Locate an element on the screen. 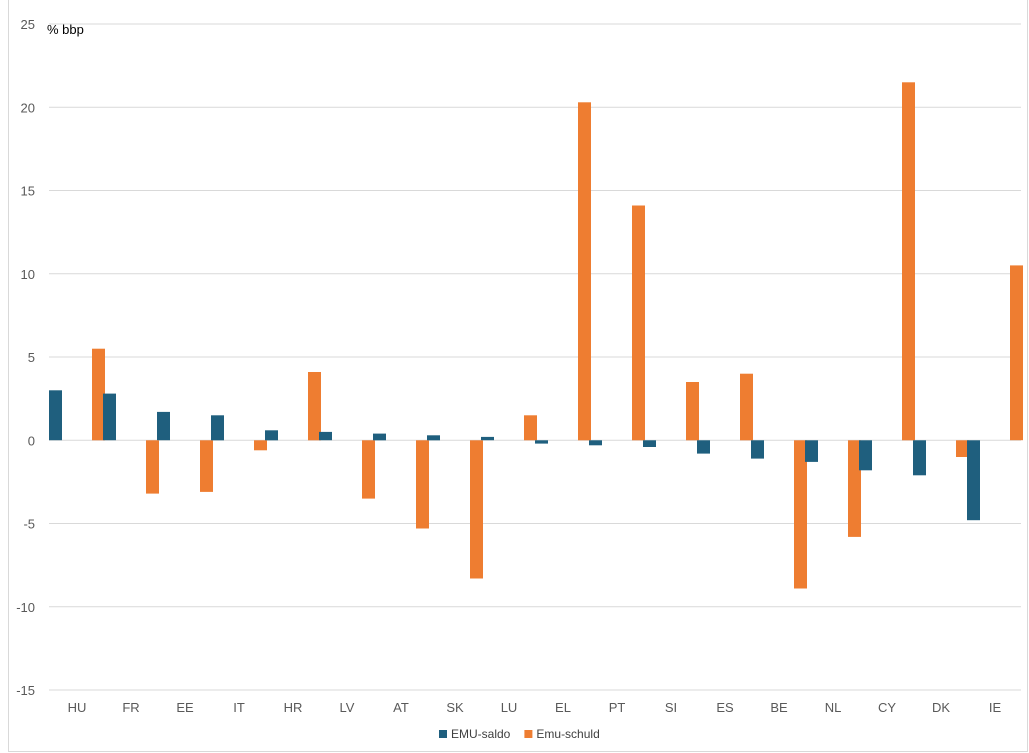  bar-emu-saldo-nl is located at coordinates (811, 451).